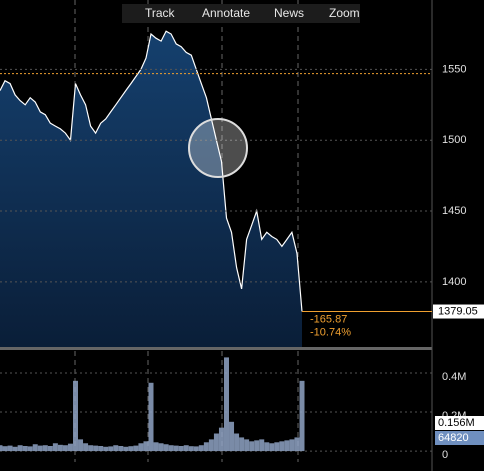 The width and height of the screenshot is (484, 471). What do you see at coordinates (216, 348) in the screenshot?
I see `panel-divider` at bounding box center [216, 348].